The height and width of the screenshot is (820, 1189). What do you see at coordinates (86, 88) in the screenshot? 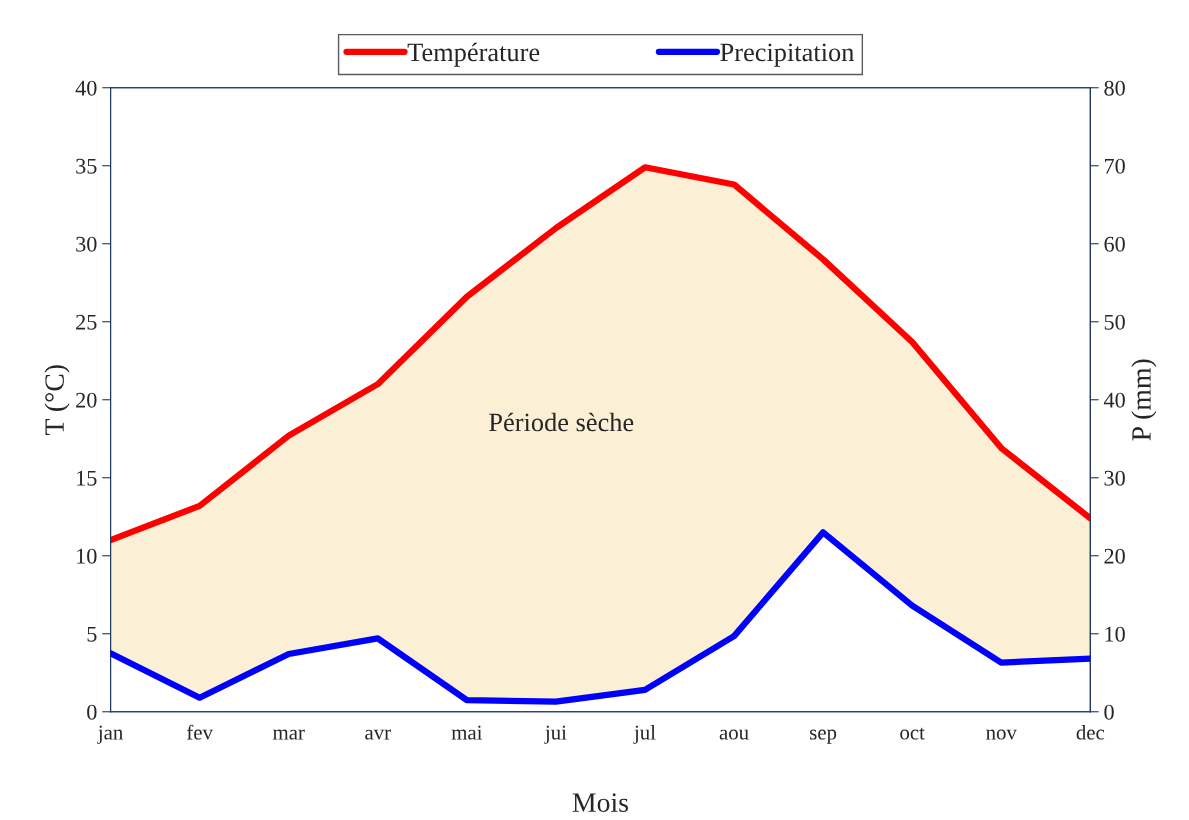
I see `y-tick-label: 40` at bounding box center [86, 88].